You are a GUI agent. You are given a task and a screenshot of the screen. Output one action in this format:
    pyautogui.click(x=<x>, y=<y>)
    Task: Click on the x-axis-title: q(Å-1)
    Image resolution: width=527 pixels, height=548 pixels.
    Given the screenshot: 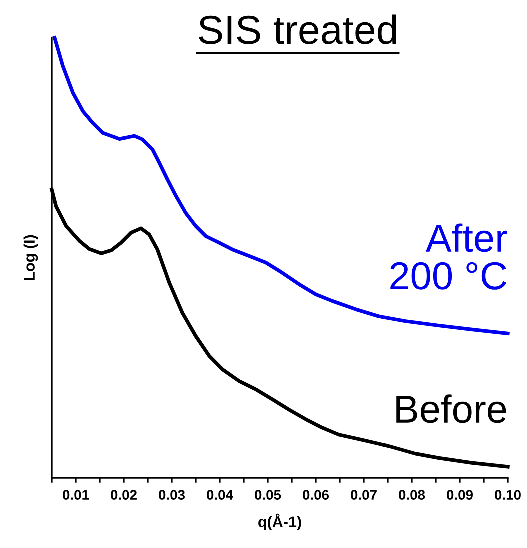 What is the action you would take?
    pyautogui.click(x=280, y=522)
    